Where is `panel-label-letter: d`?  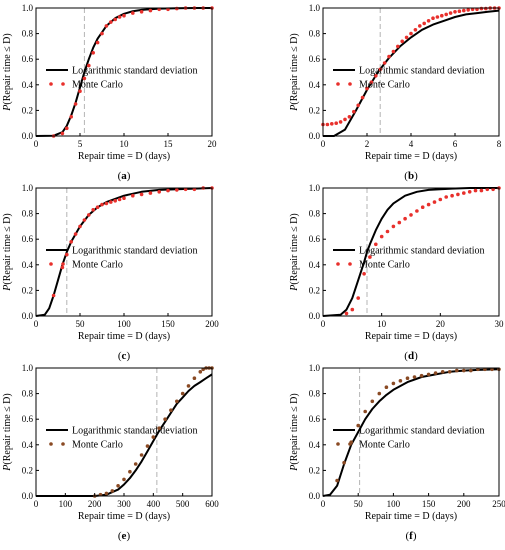 panel-label-letter: d is located at coordinates (411, 356).